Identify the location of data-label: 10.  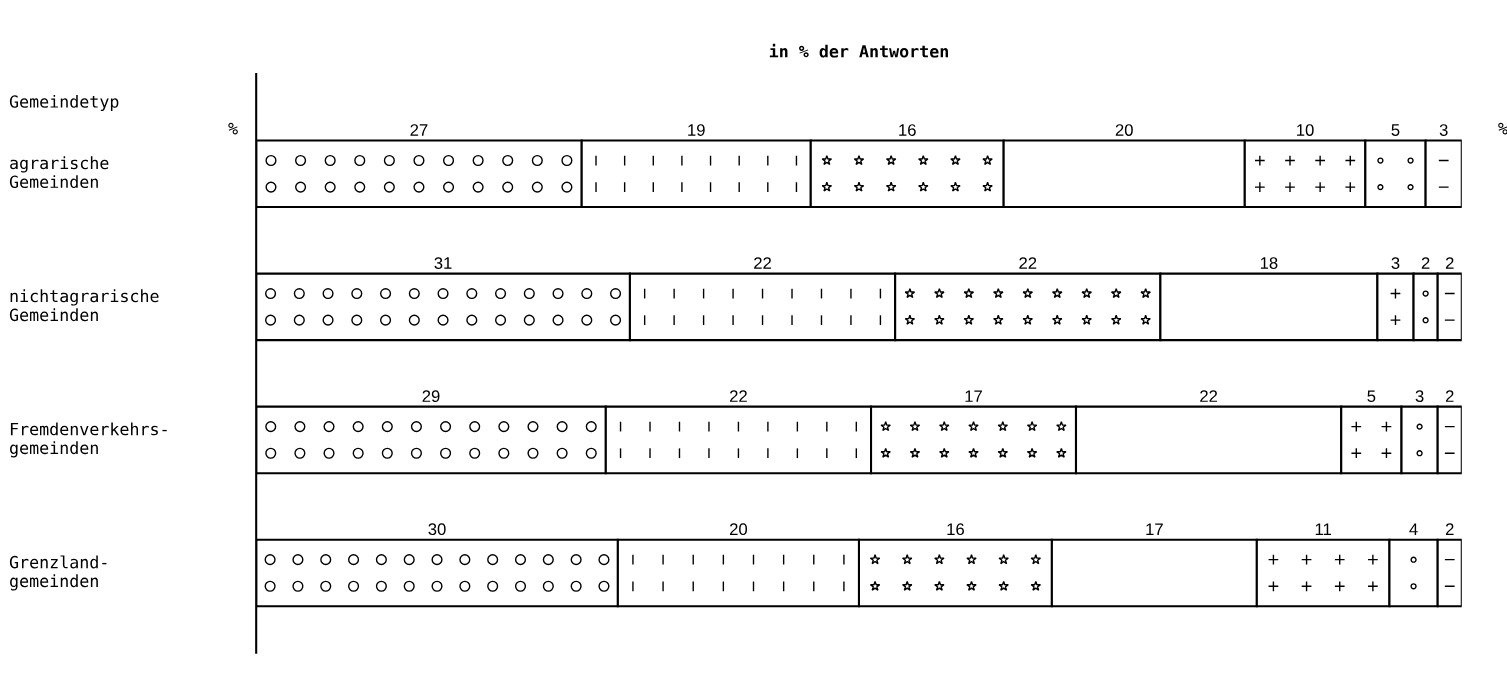
(1305, 130).